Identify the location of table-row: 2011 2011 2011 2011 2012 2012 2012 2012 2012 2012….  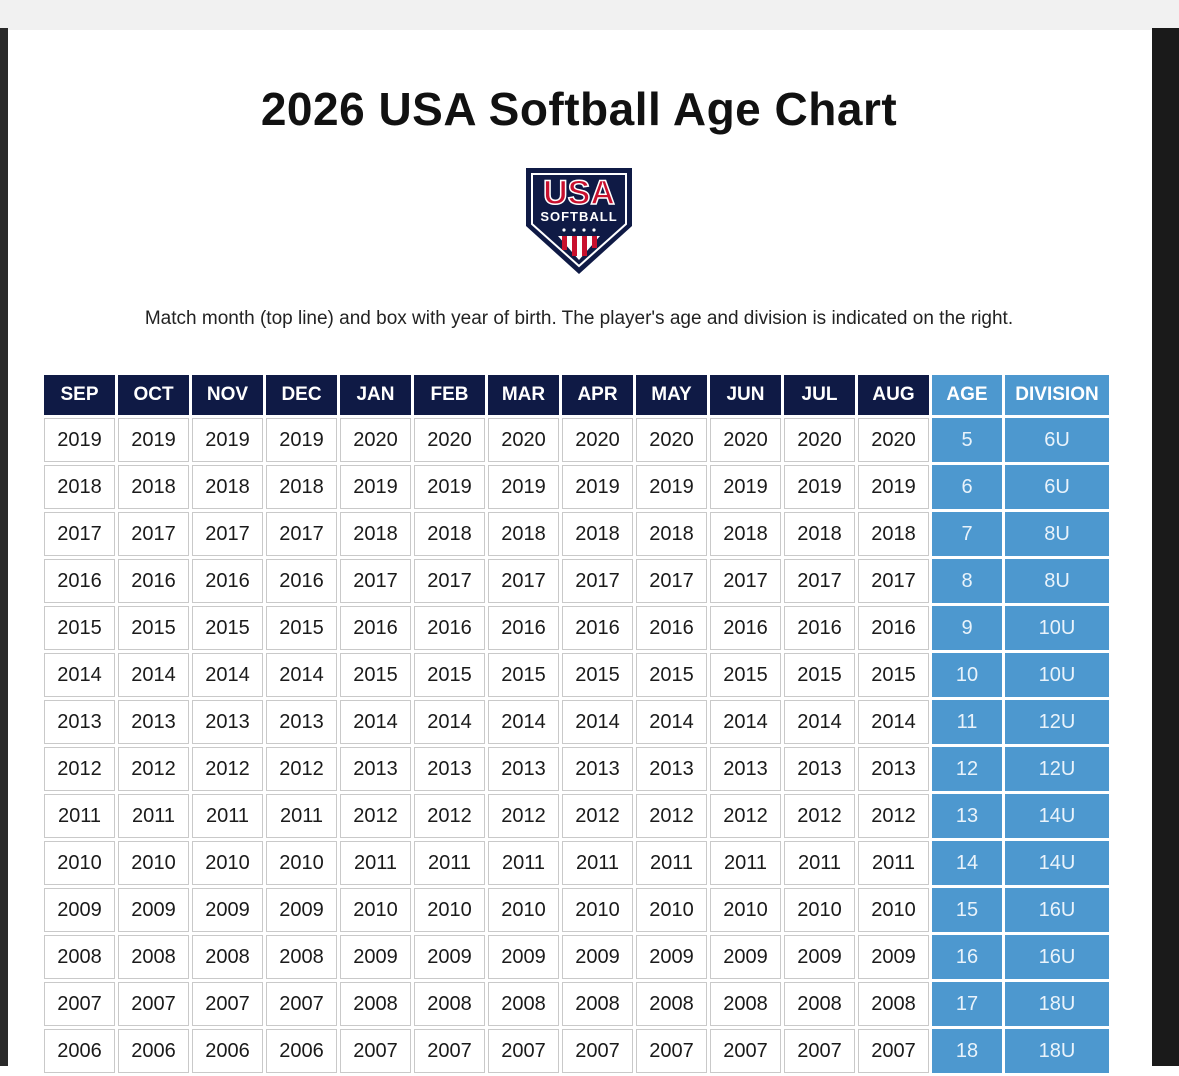
(576, 816).